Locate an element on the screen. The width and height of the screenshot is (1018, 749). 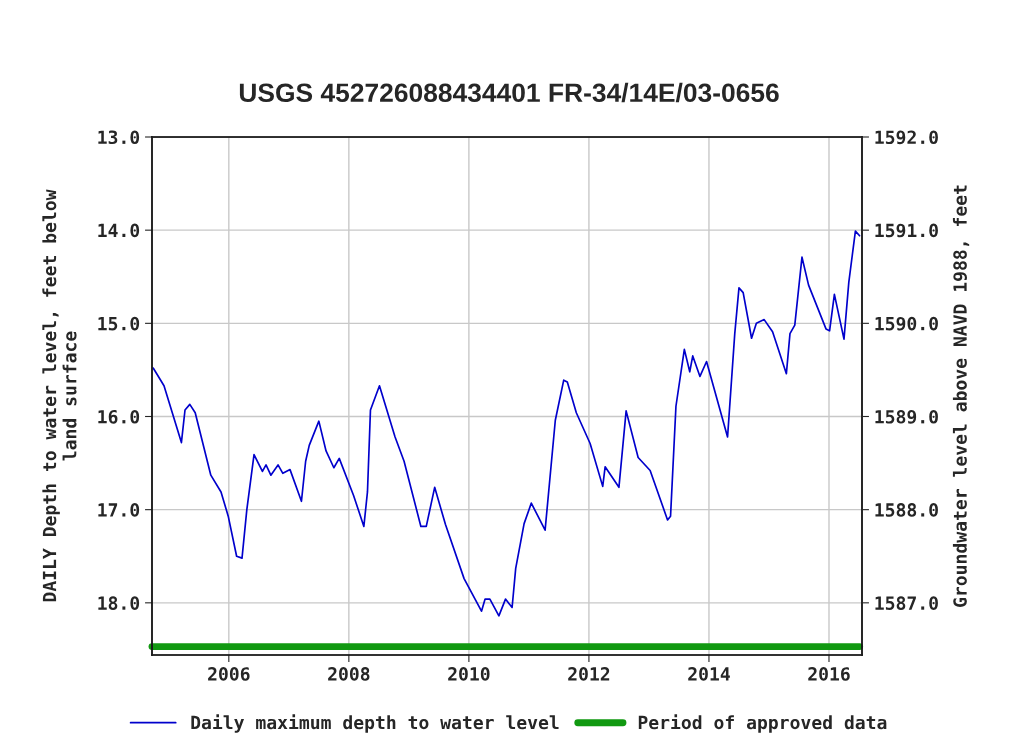
y-tick-label: 16.0 is located at coordinates (119, 416).